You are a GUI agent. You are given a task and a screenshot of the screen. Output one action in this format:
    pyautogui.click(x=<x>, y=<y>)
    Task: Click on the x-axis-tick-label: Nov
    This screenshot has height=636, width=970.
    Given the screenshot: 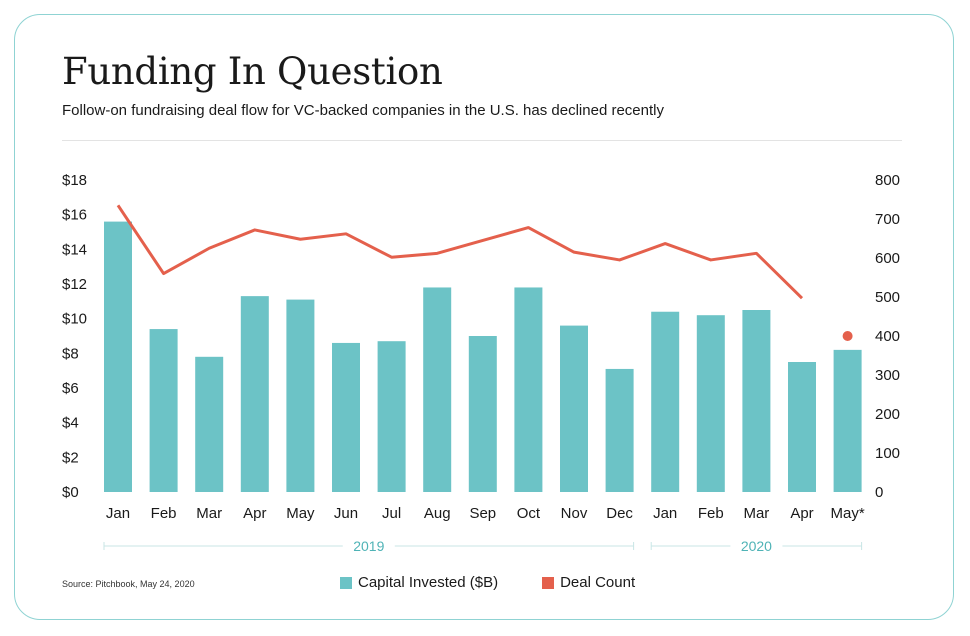 What is the action you would take?
    pyautogui.click(x=574, y=513)
    